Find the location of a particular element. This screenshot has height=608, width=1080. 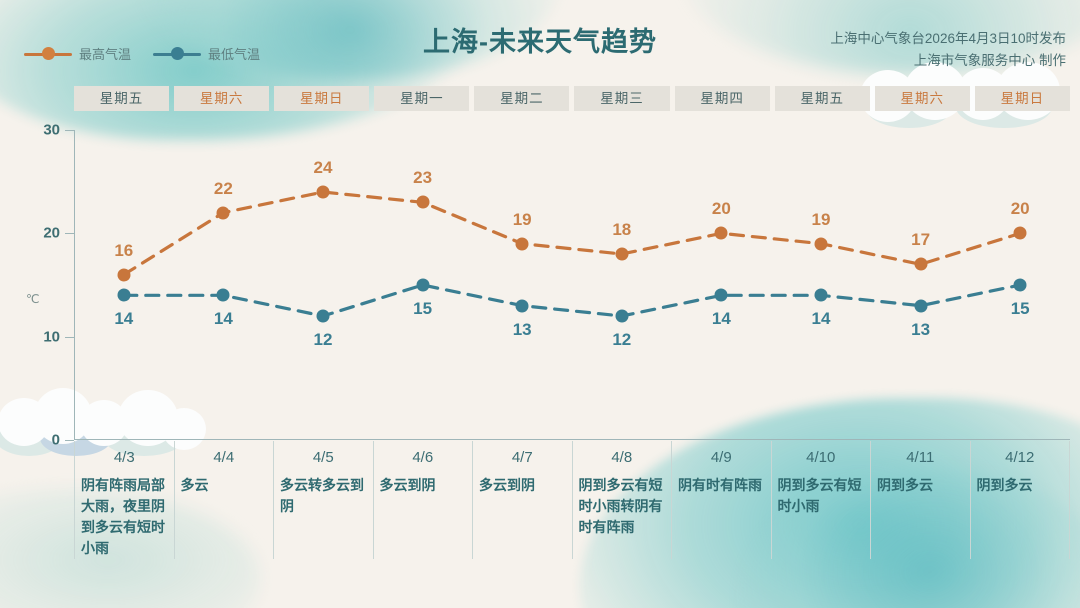

data-label-high: 18 is located at coordinates (622, 229).